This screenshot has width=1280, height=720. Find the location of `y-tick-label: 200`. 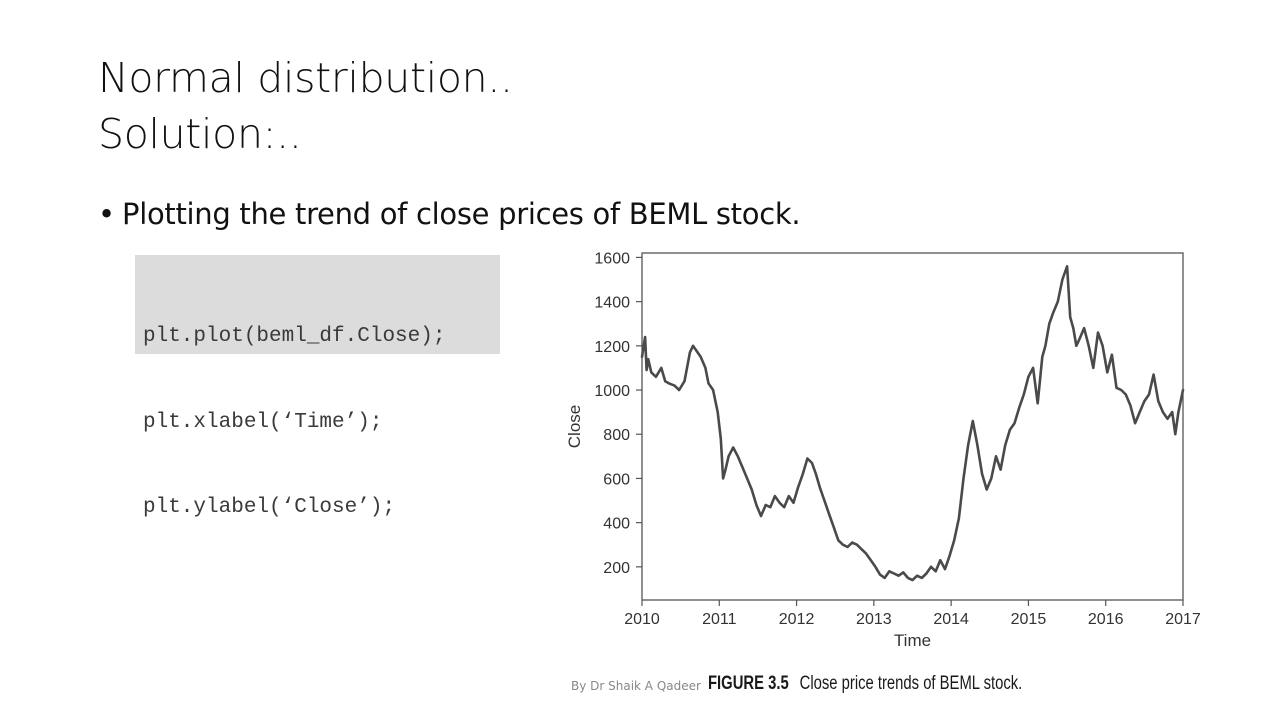

y-tick-label: 200 is located at coordinates (616, 568).